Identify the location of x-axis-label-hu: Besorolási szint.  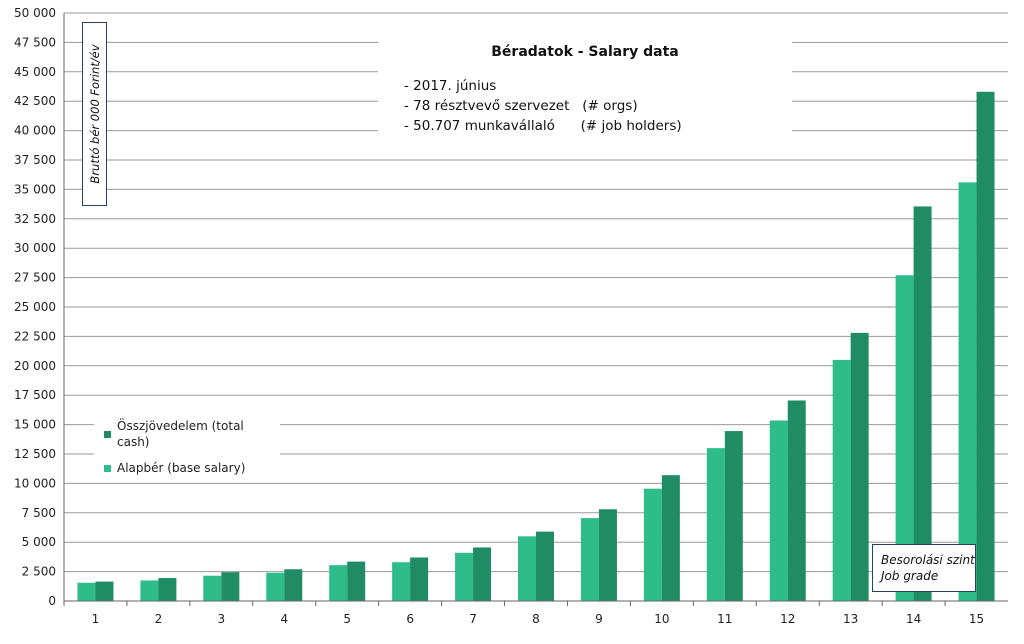
(928, 560).